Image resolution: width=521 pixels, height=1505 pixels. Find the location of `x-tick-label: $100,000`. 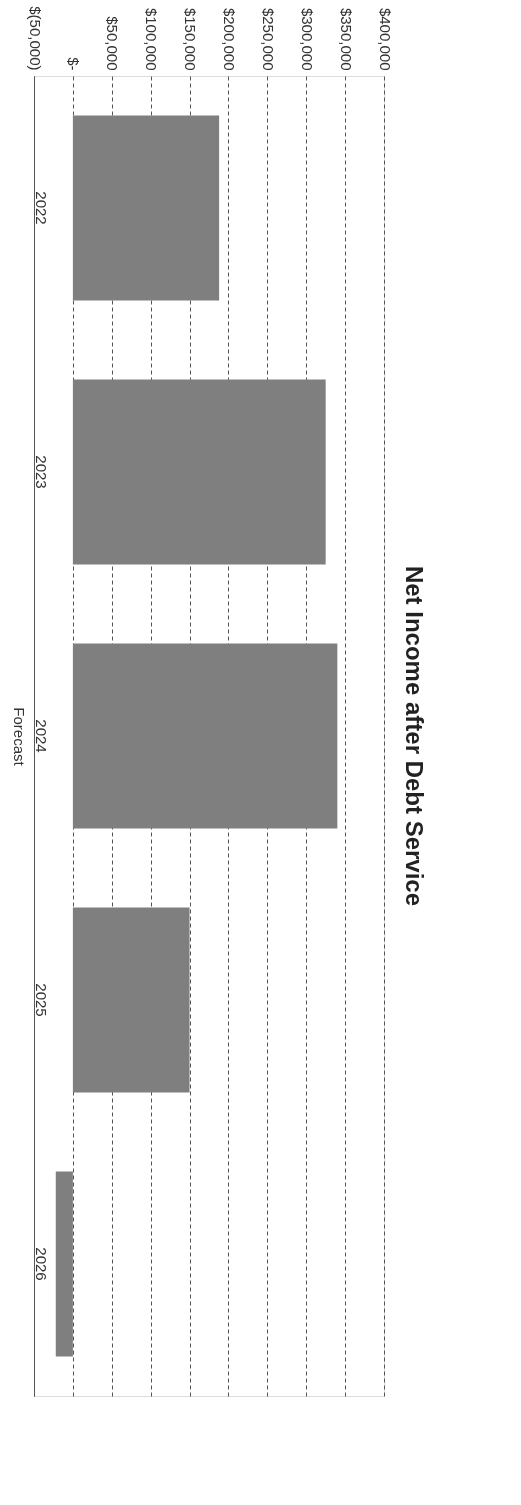

x-tick-label: $100,000 is located at coordinates (152, 39).